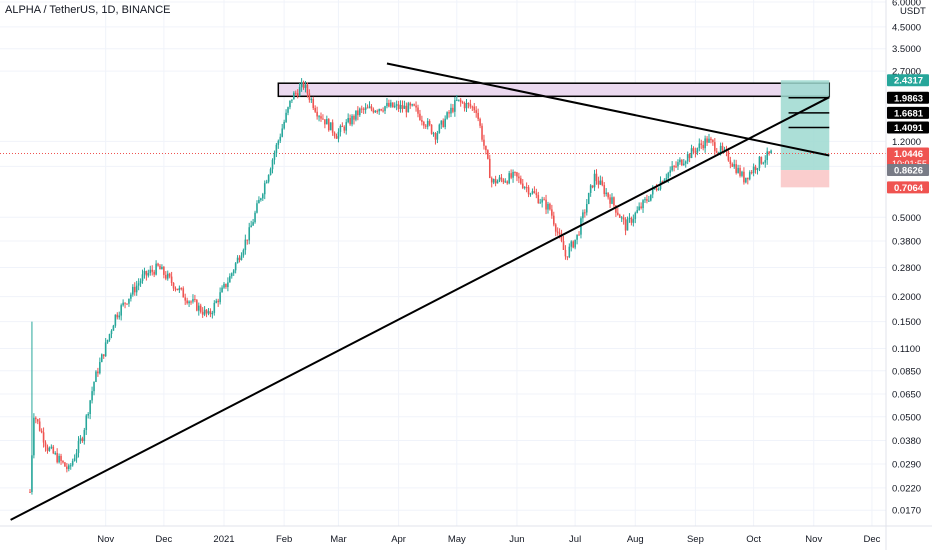 The image size is (932, 555). What do you see at coordinates (398, 539) in the screenshot?
I see `time-tick-label: Apr` at bounding box center [398, 539].